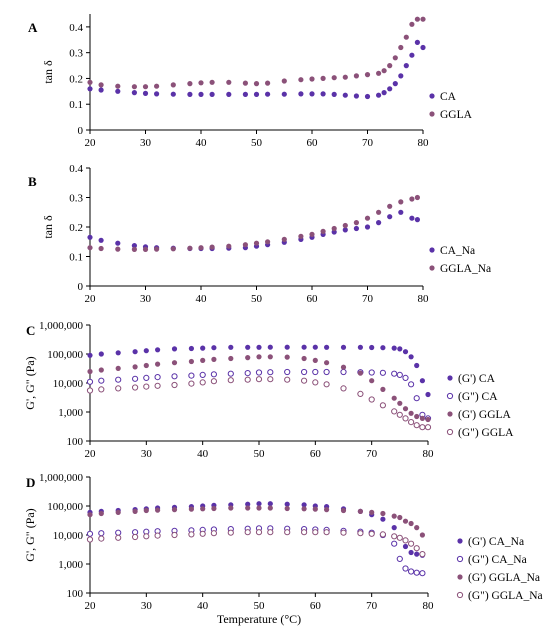 The height and width of the screenshot is (628, 550). What do you see at coordinates (61, 326) in the screenshot?
I see `y-tick-label: 1,000,000` at bounding box center [61, 326].